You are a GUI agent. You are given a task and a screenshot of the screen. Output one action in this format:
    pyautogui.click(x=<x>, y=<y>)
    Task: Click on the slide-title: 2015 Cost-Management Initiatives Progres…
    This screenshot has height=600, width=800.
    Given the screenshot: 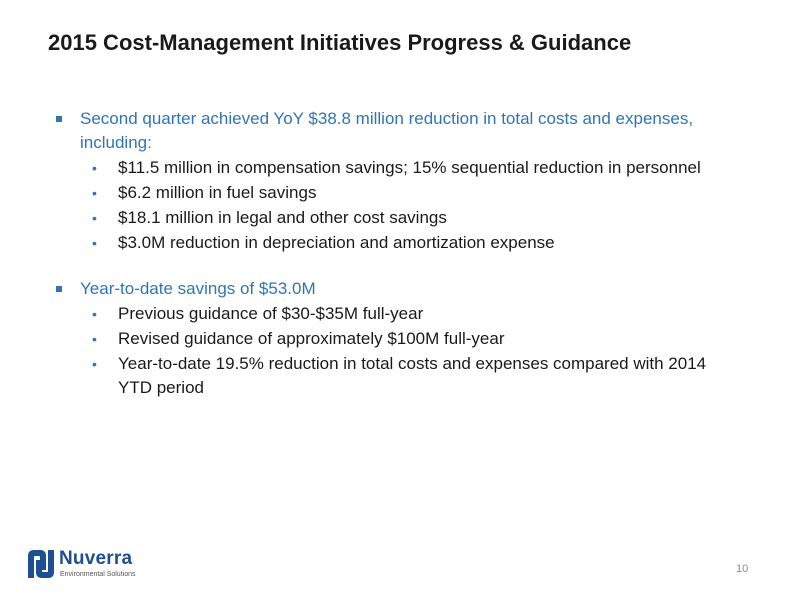 What is the action you would take?
    pyautogui.click(x=340, y=42)
    